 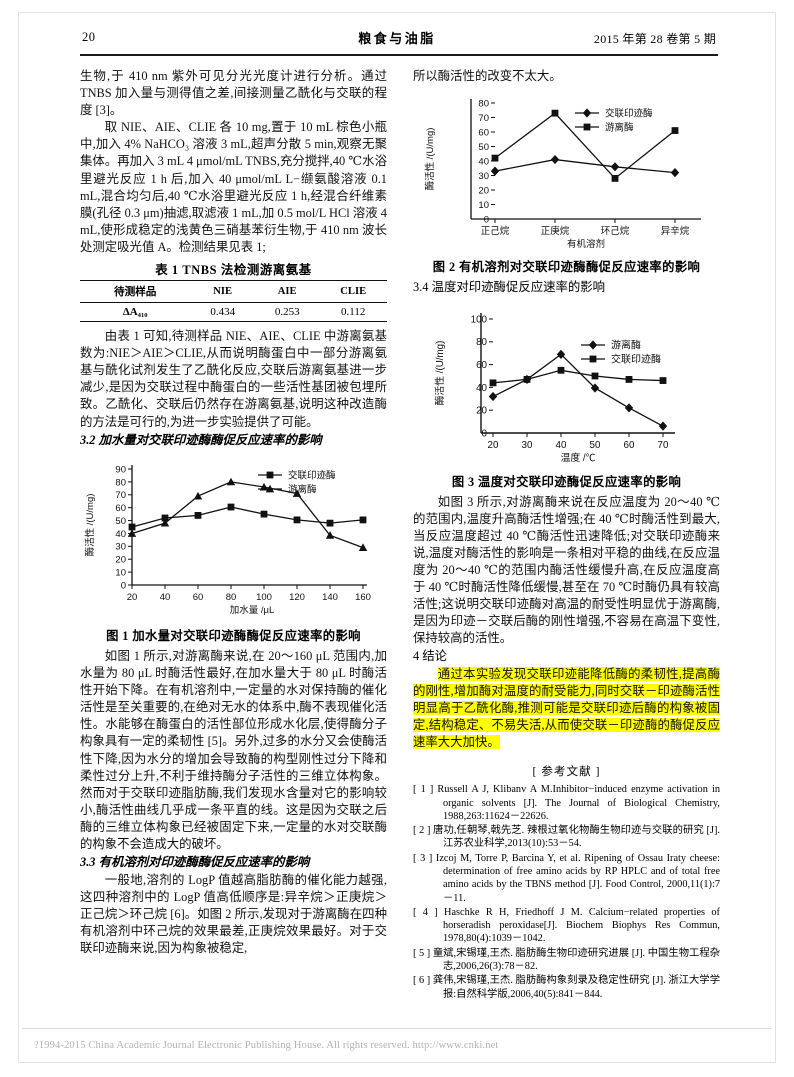 I want to click on page-number: 20, so click(x=89, y=37).